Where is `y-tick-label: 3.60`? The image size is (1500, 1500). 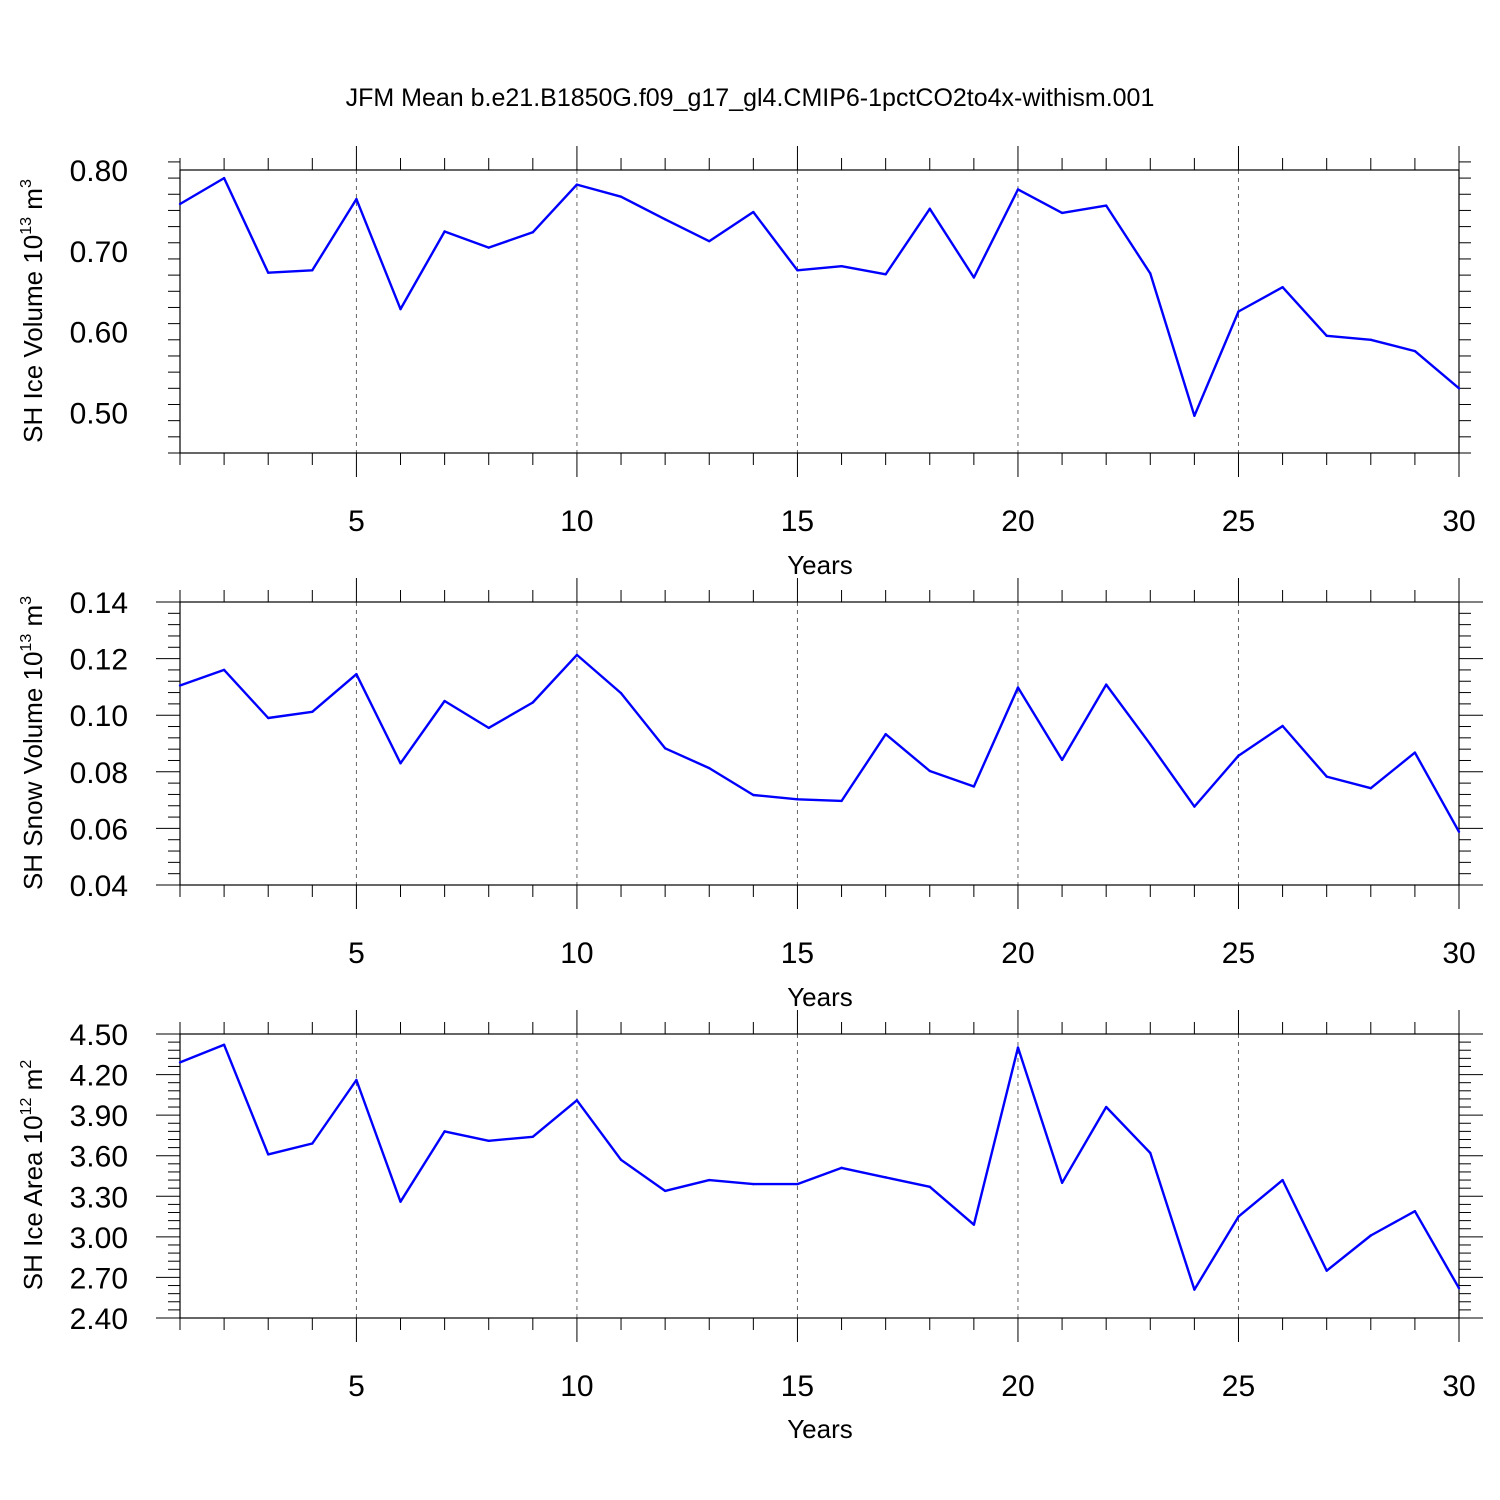
y-tick-label: 3.60 is located at coordinates (99, 1157).